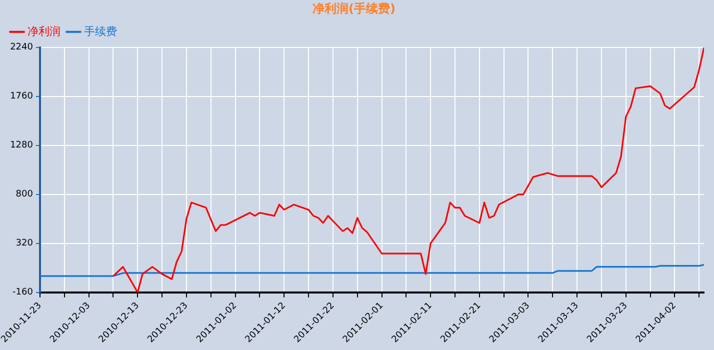 The image size is (714, 350). What do you see at coordinates (25, 195) in the screenshot?
I see `y-tick-label: 800` at bounding box center [25, 195].